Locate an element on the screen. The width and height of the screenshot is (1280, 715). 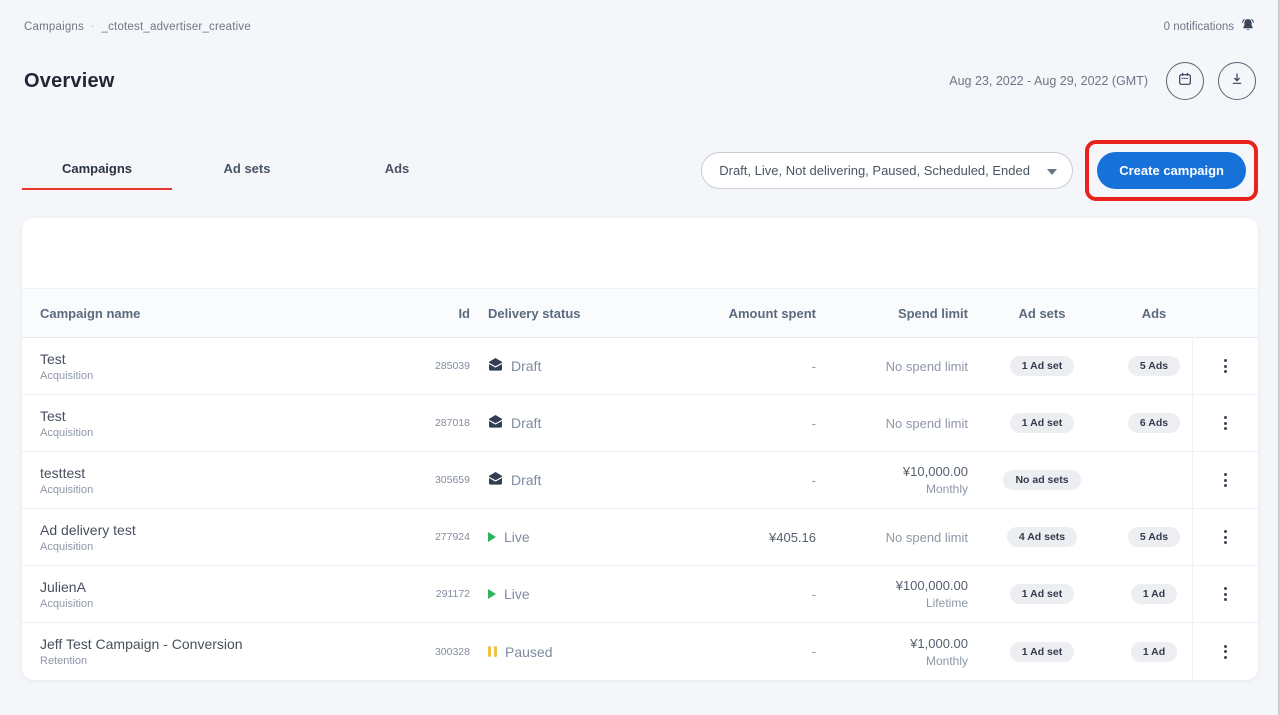
campaign-name-cell: Jeff Test Campaign - Conversion Retention is located at coordinates (214, 651).